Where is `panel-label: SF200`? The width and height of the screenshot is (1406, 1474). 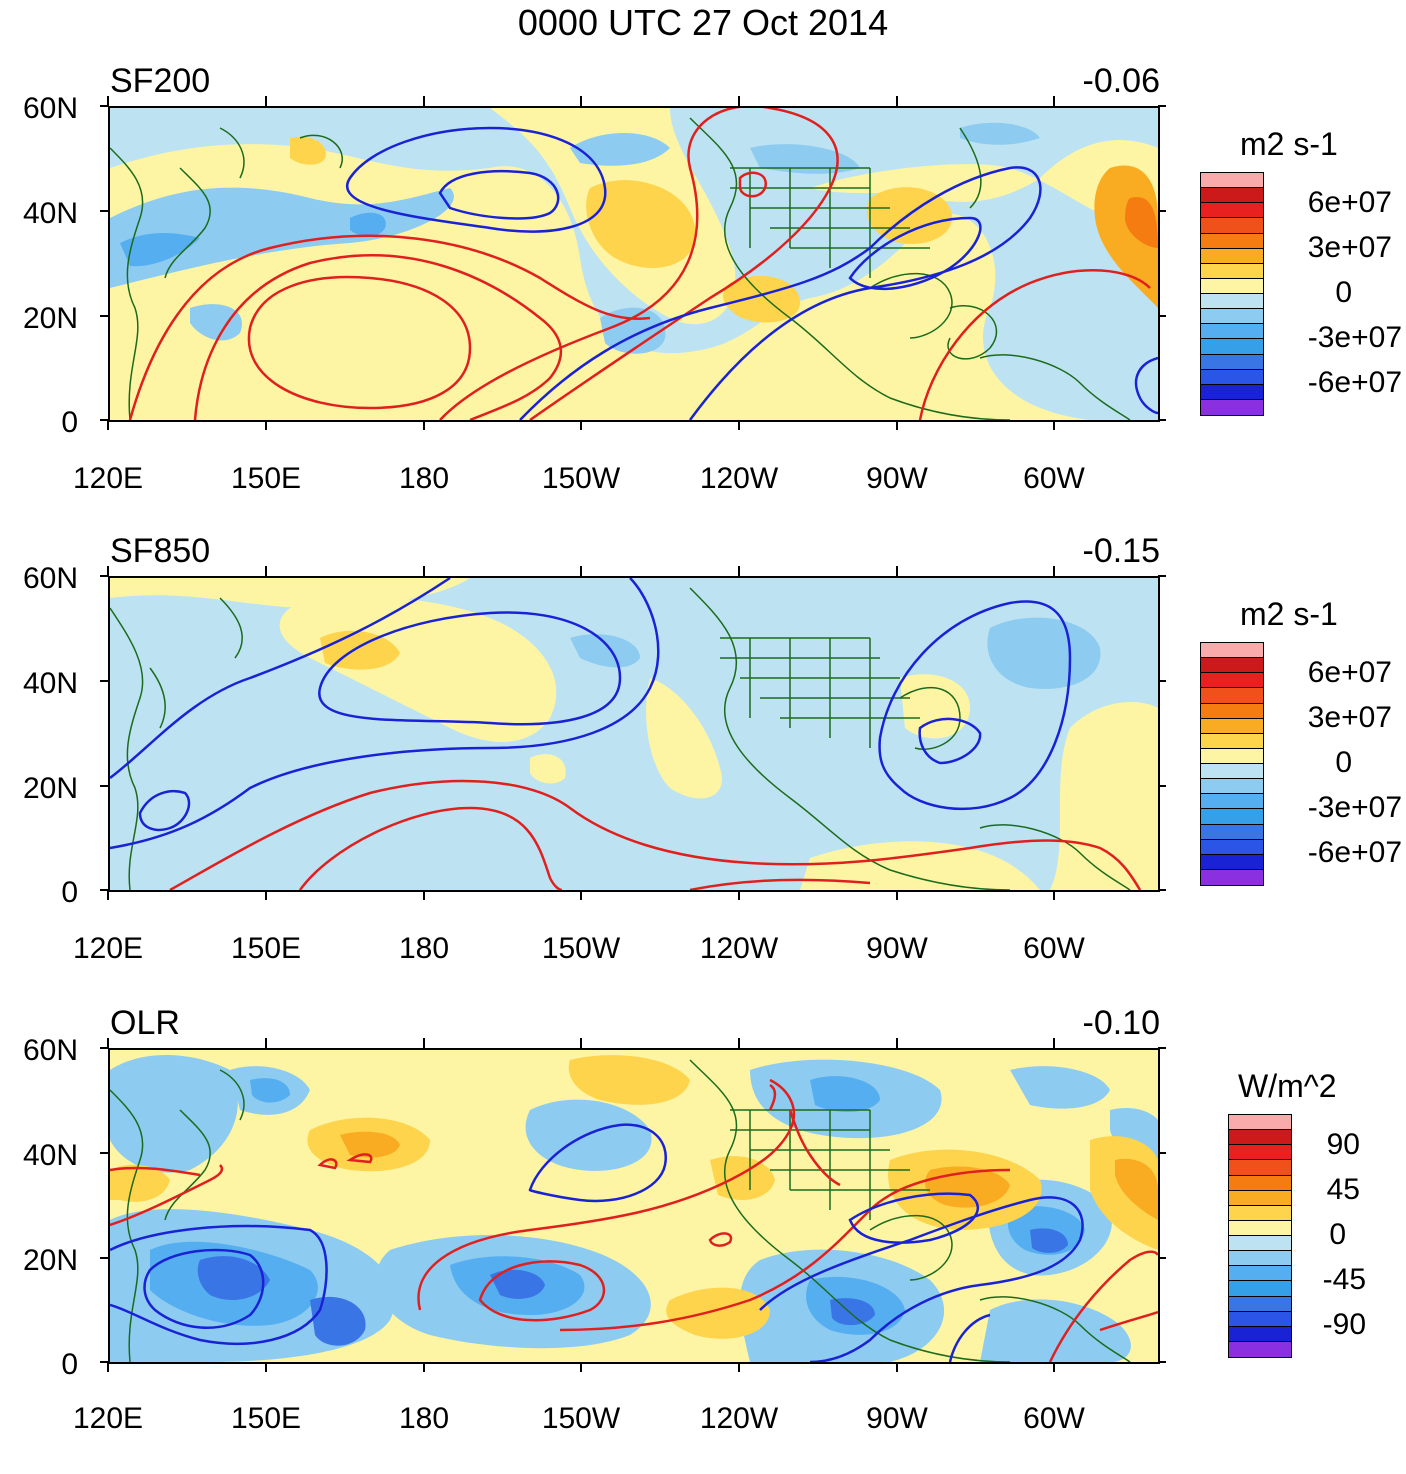 panel-label: SF200 is located at coordinates (160, 81).